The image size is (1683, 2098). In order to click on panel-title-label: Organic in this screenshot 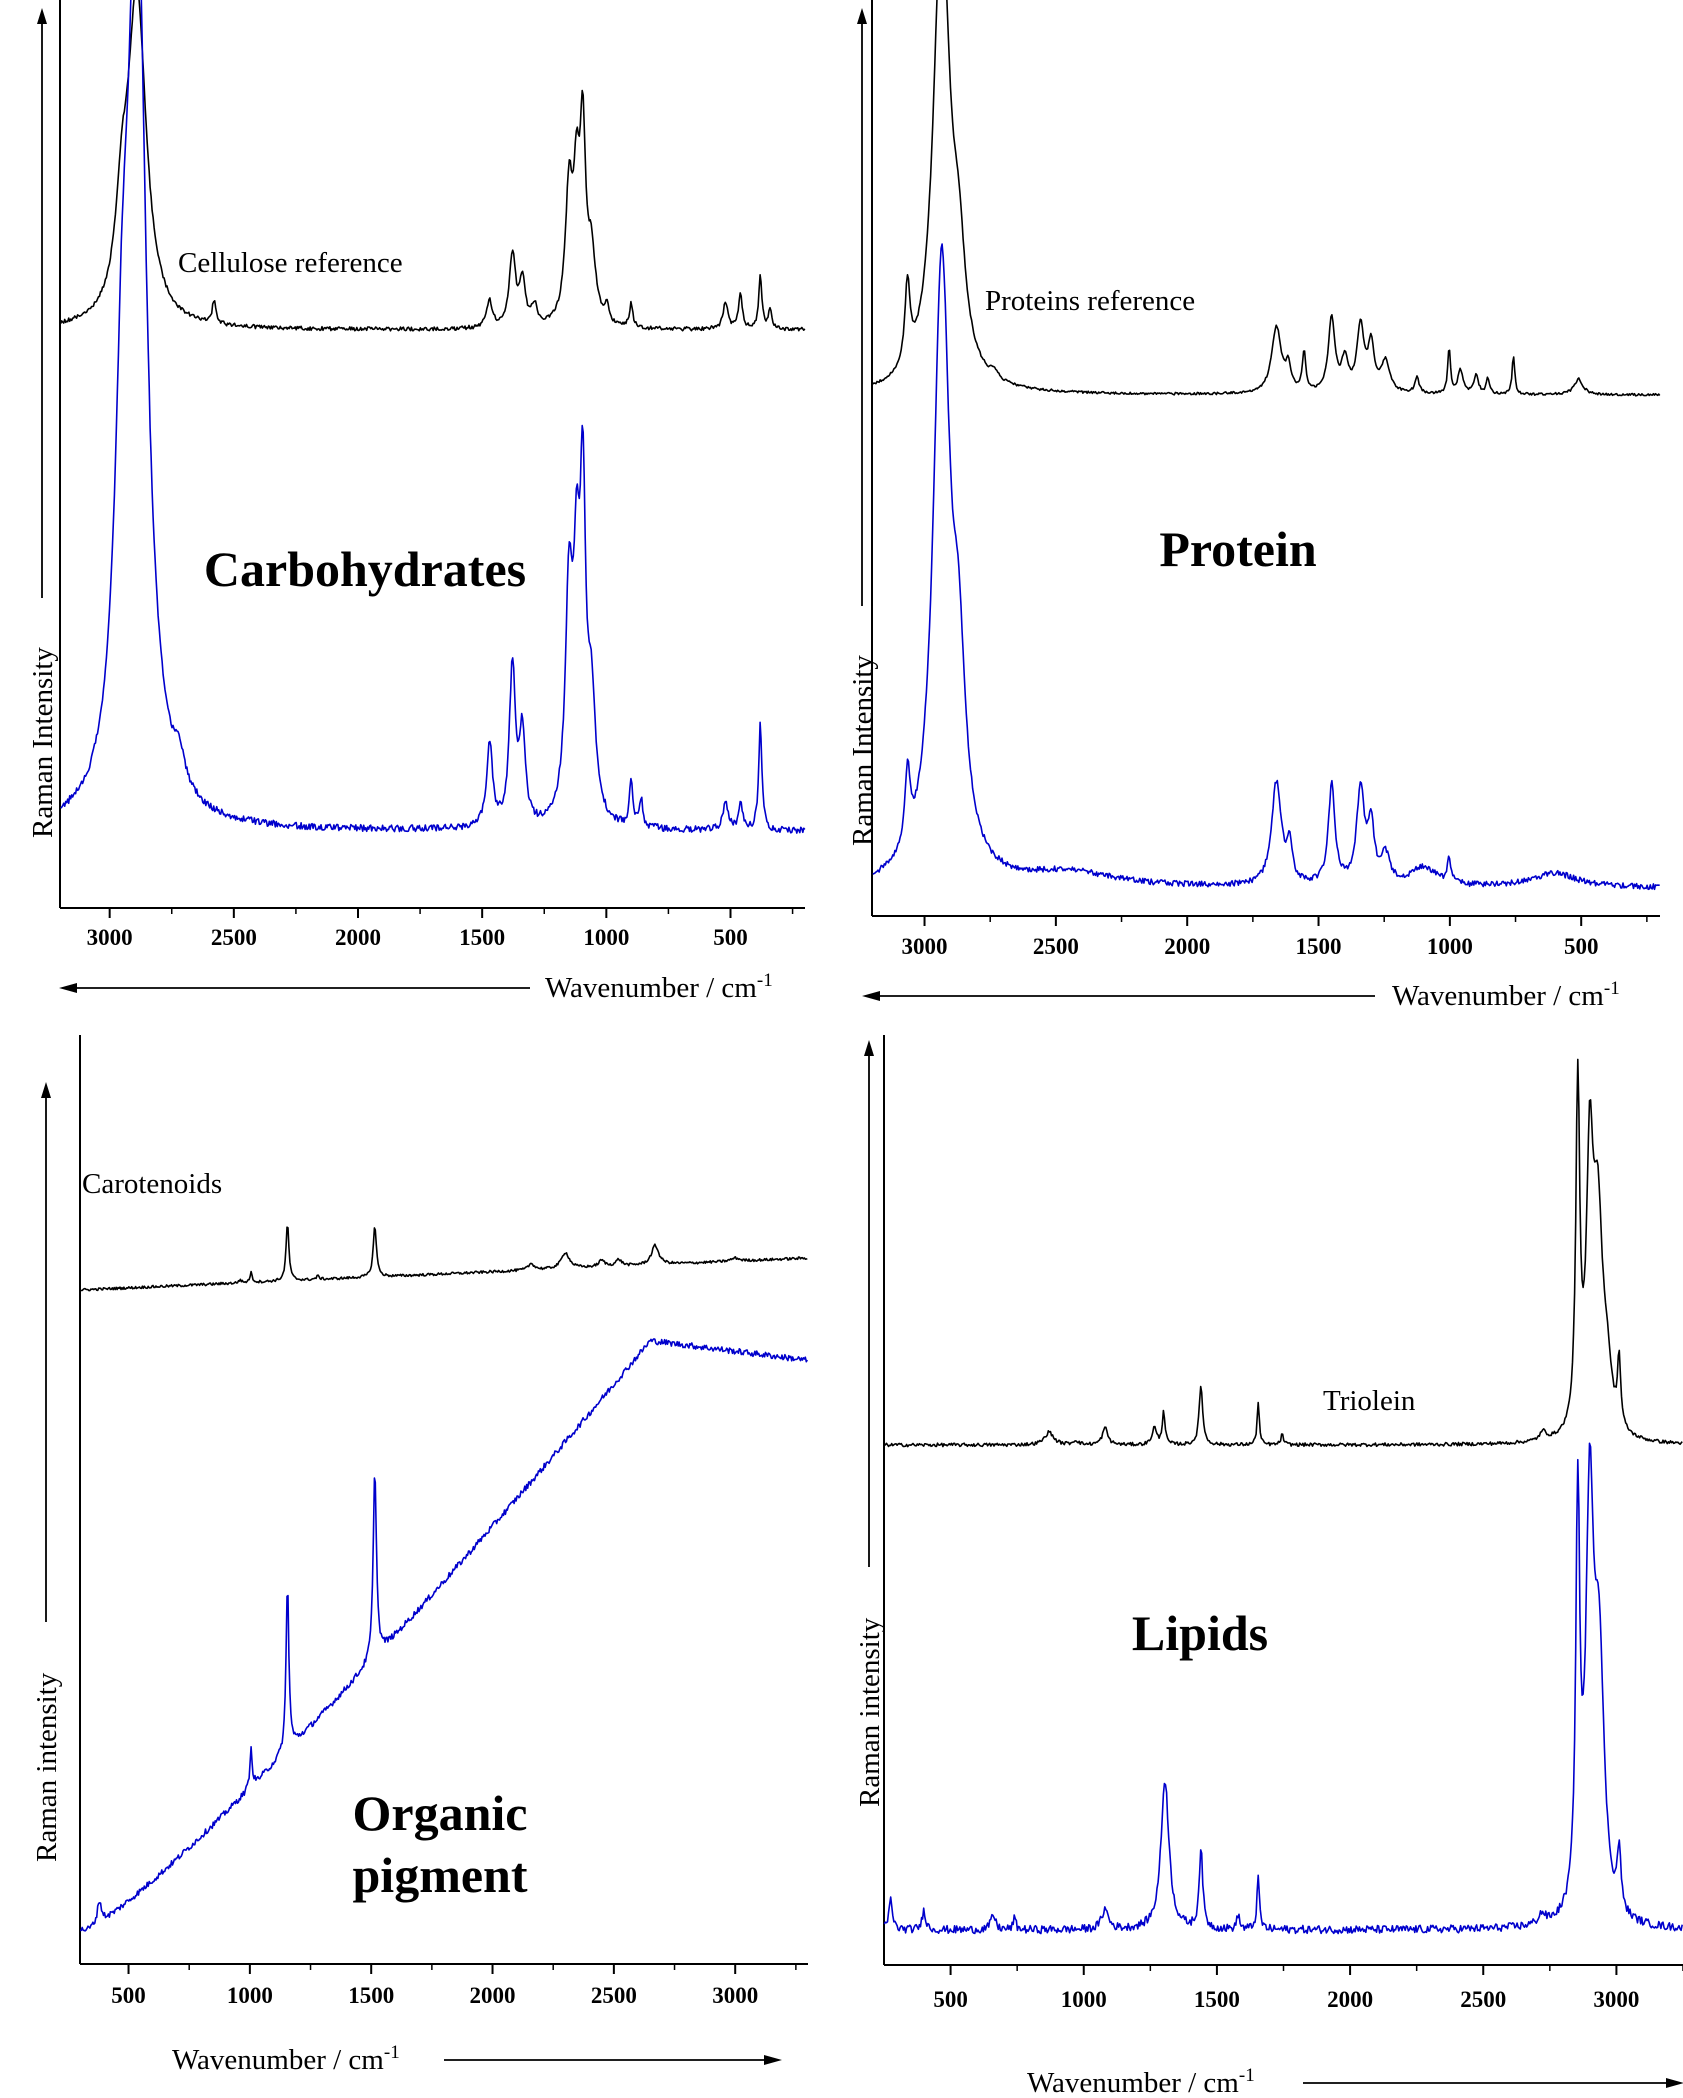, I will do `click(440, 1813)`.